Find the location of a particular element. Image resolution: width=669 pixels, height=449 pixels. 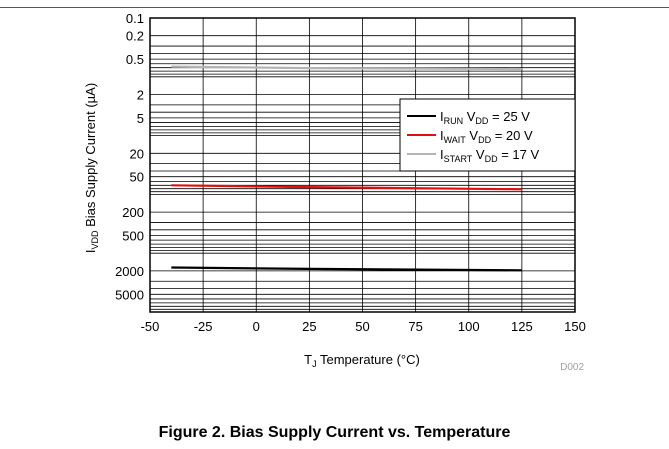

y-tick-label: 200 is located at coordinates (133, 212).